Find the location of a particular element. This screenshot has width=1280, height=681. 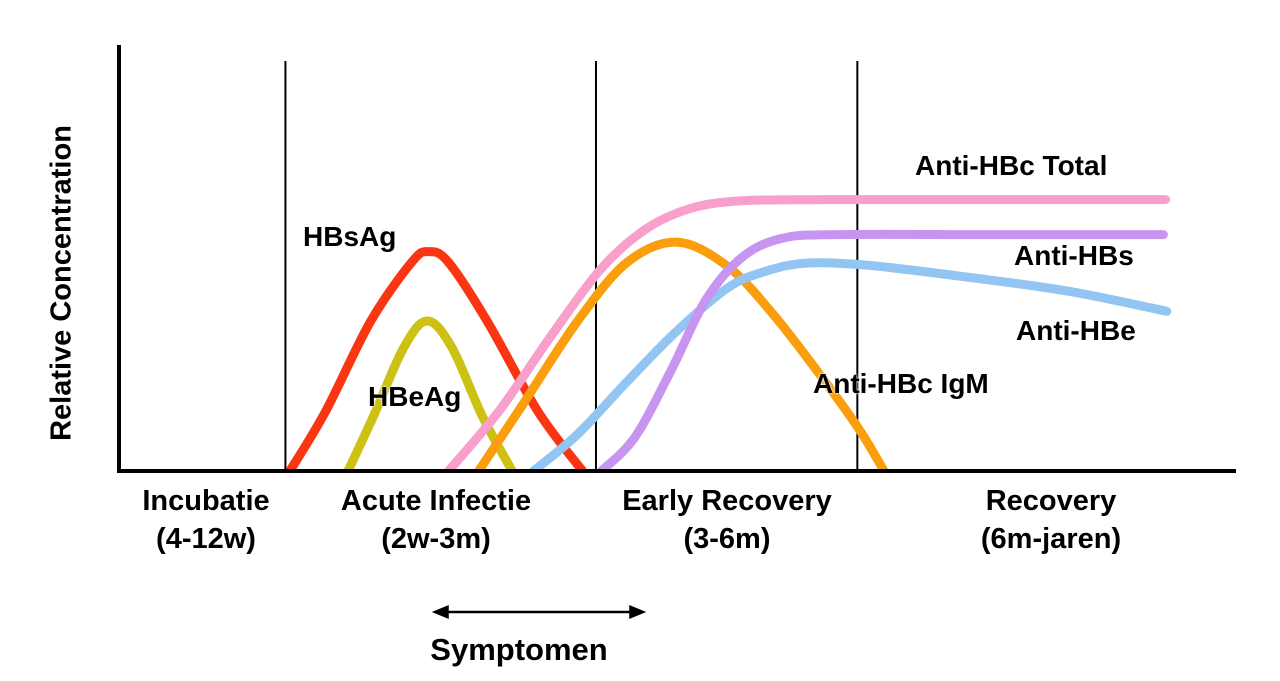

curve-label-hbsag: HBsAg is located at coordinates (350, 236).